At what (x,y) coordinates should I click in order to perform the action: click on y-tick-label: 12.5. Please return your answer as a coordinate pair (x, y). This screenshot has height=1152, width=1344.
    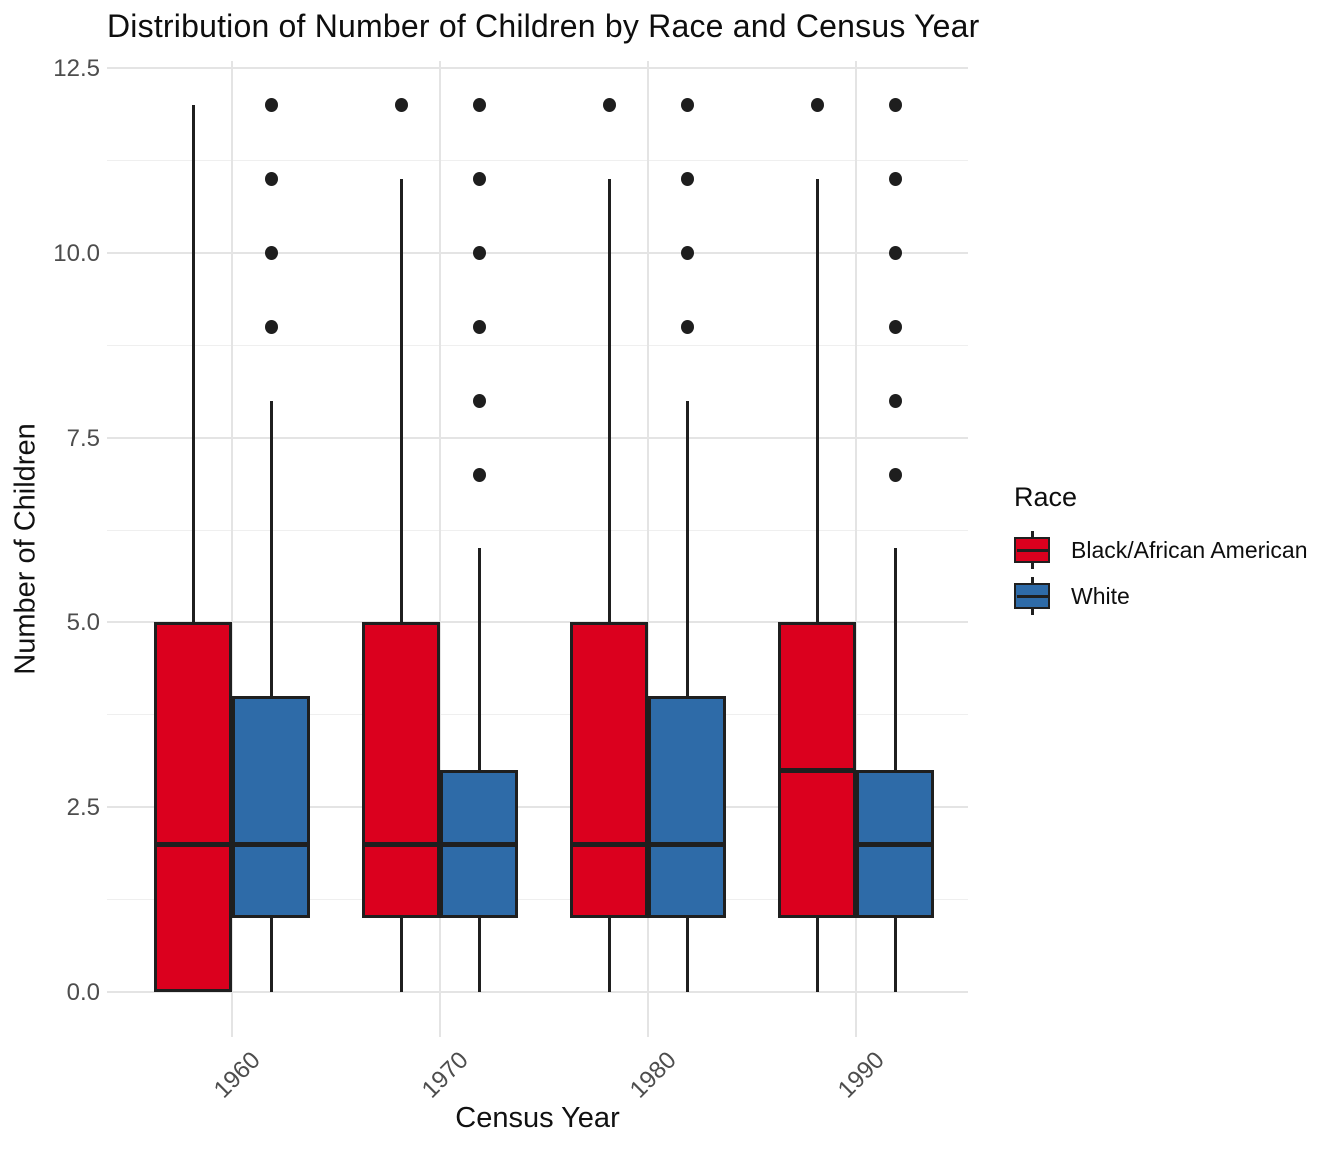
    Looking at the image, I should click on (76, 68).